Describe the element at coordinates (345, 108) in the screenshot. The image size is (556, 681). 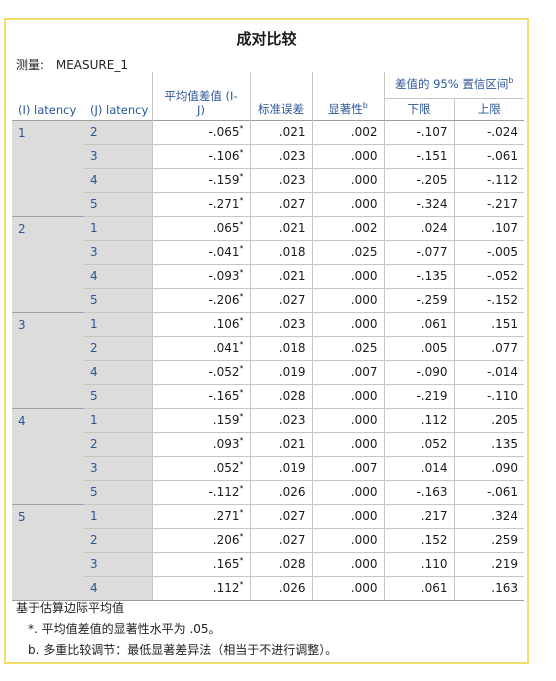
I see `header-sig-text: 显著性` at that location.